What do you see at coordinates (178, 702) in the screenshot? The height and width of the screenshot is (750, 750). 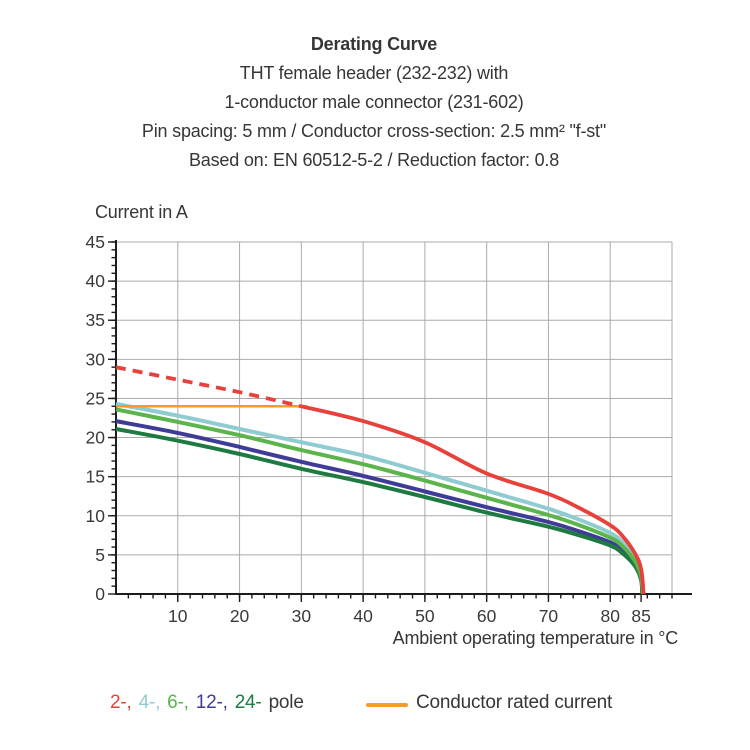 I see `legend-pole-6: 6-,` at bounding box center [178, 702].